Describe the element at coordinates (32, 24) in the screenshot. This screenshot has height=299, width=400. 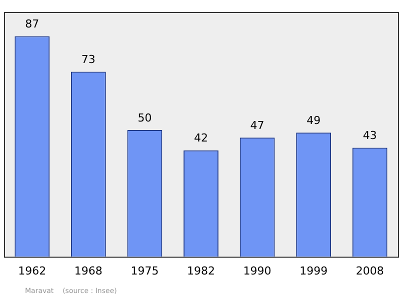
I see `data-label: 87` at that location.